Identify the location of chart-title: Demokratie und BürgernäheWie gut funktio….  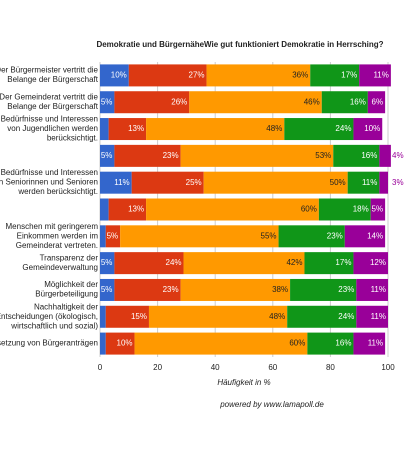
(239, 44).